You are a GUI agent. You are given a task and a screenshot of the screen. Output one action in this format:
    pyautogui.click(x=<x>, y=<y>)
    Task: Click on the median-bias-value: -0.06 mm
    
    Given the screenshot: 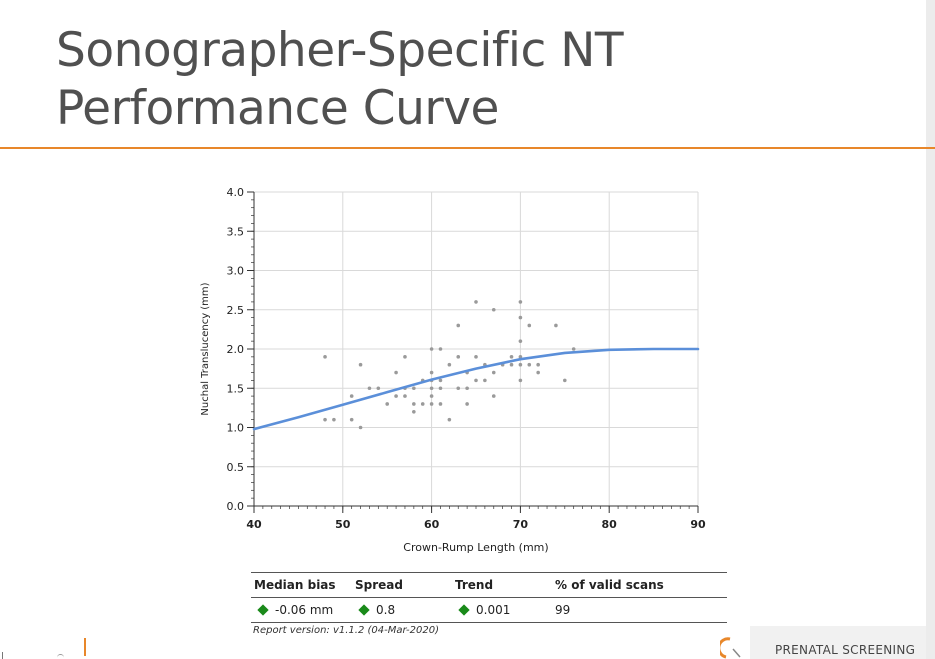 What is the action you would take?
    pyautogui.click(x=304, y=610)
    